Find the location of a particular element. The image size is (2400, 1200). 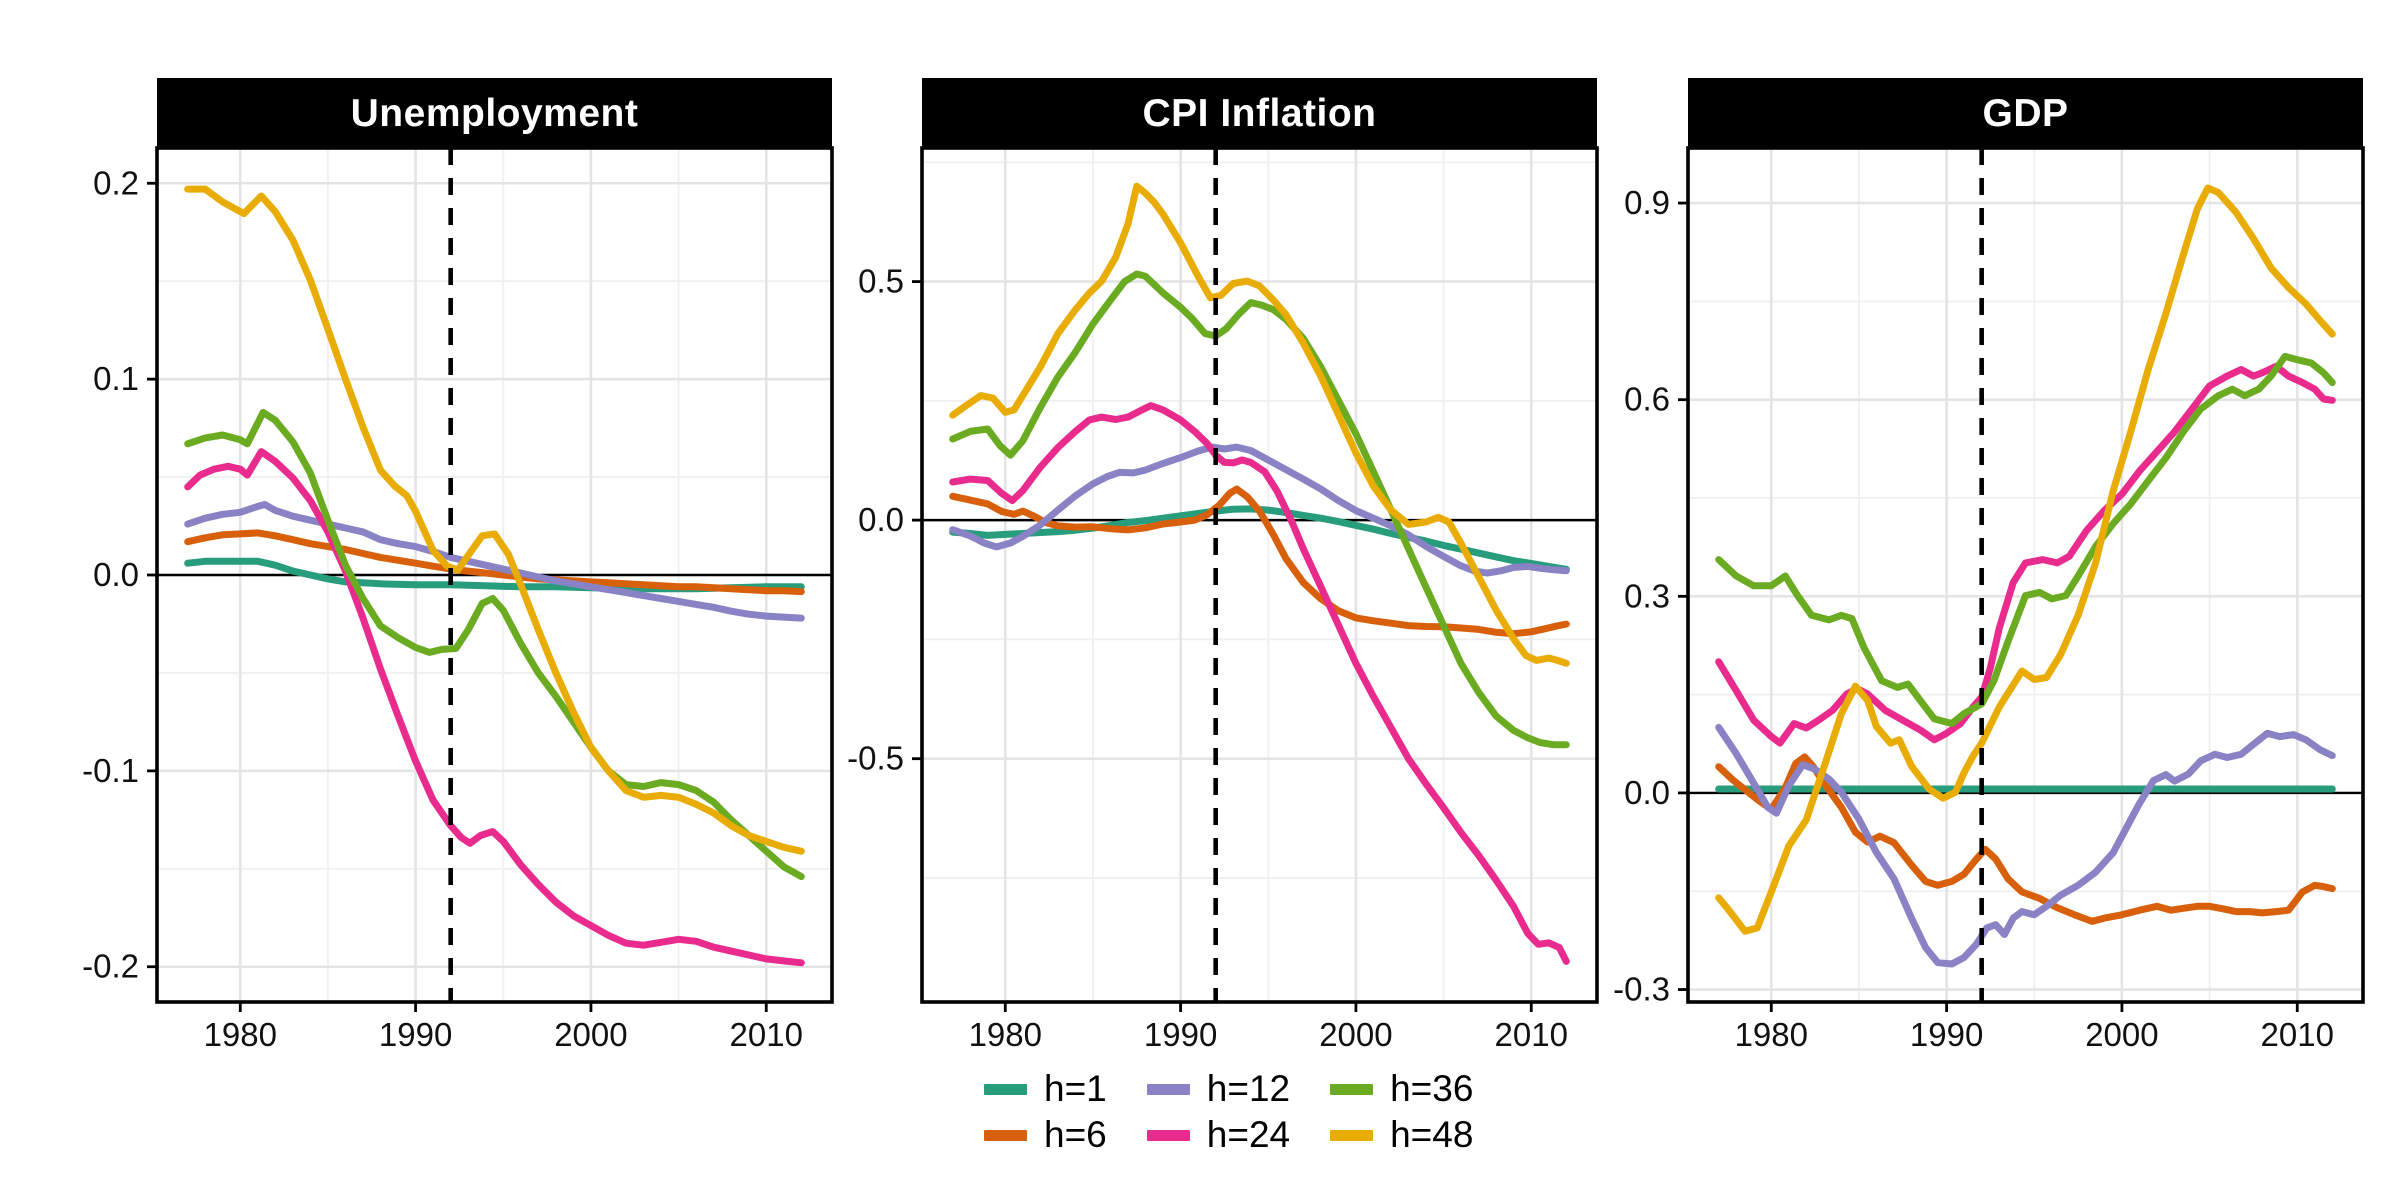

legend-item-h24: h=24 is located at coordinates (1218, 1135).